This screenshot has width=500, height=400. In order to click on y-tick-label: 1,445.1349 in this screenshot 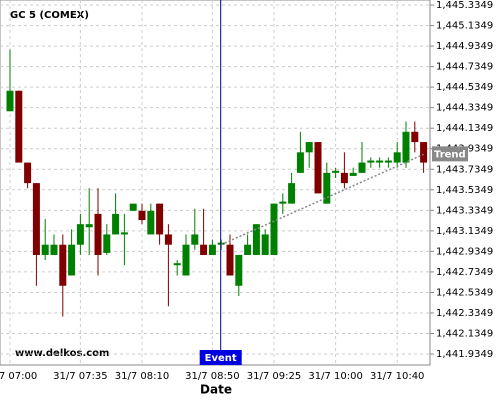, I will do `click(464, 26)`.